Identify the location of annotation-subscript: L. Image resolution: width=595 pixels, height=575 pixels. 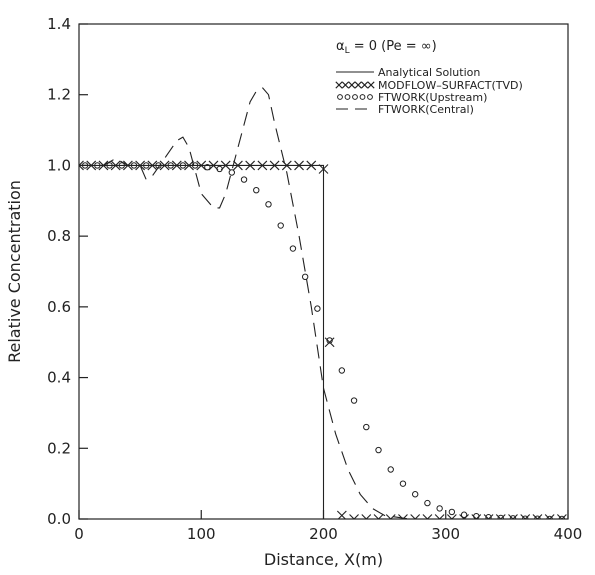
(347, 51).